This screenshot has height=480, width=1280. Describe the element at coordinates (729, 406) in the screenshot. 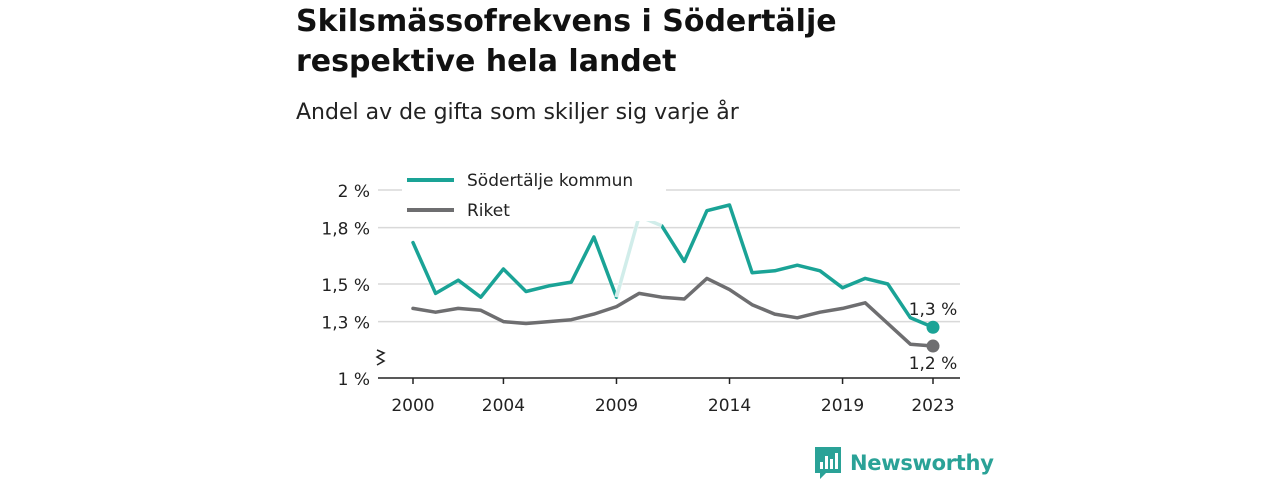

I see `x-tick-label-3: 2014` at that location.